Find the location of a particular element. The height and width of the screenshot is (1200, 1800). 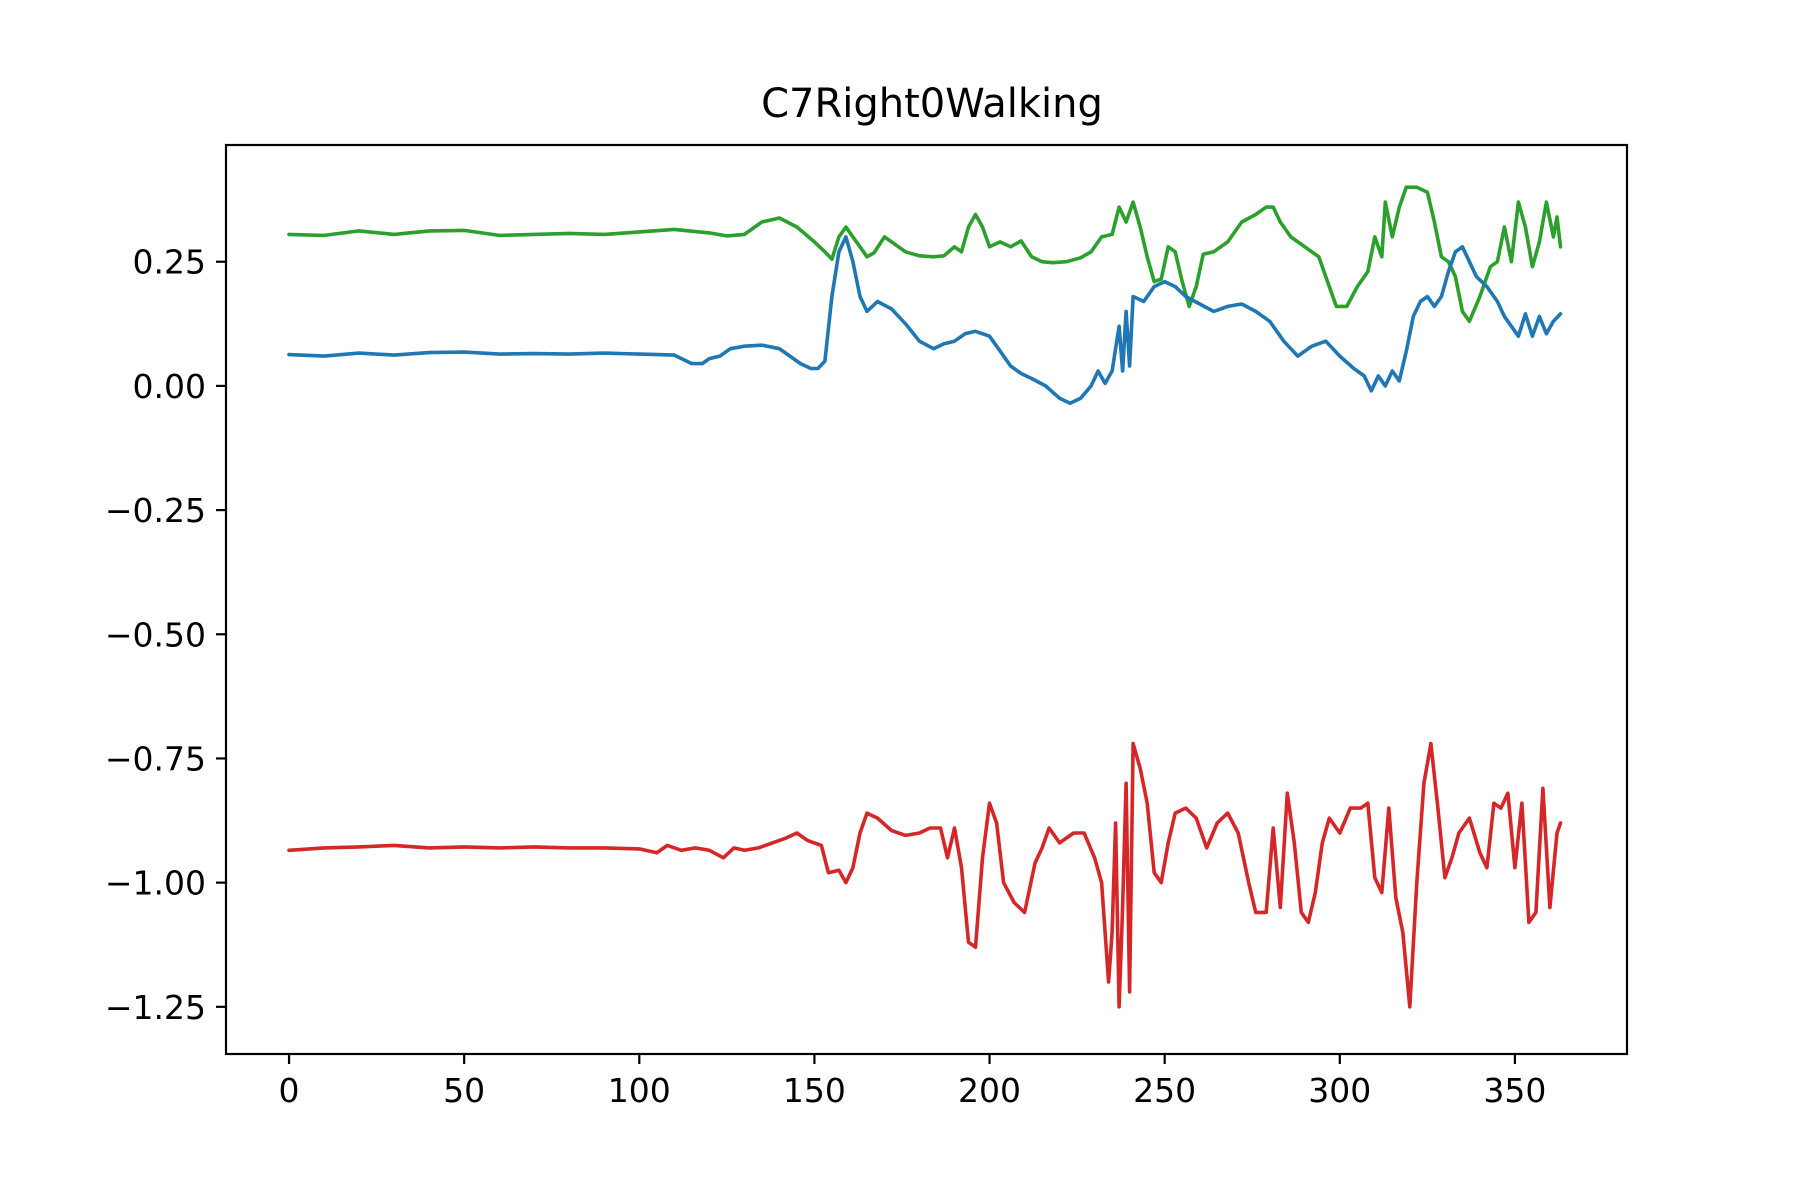

y-tick-label: −0.75 is located at coordinates (155, 758).